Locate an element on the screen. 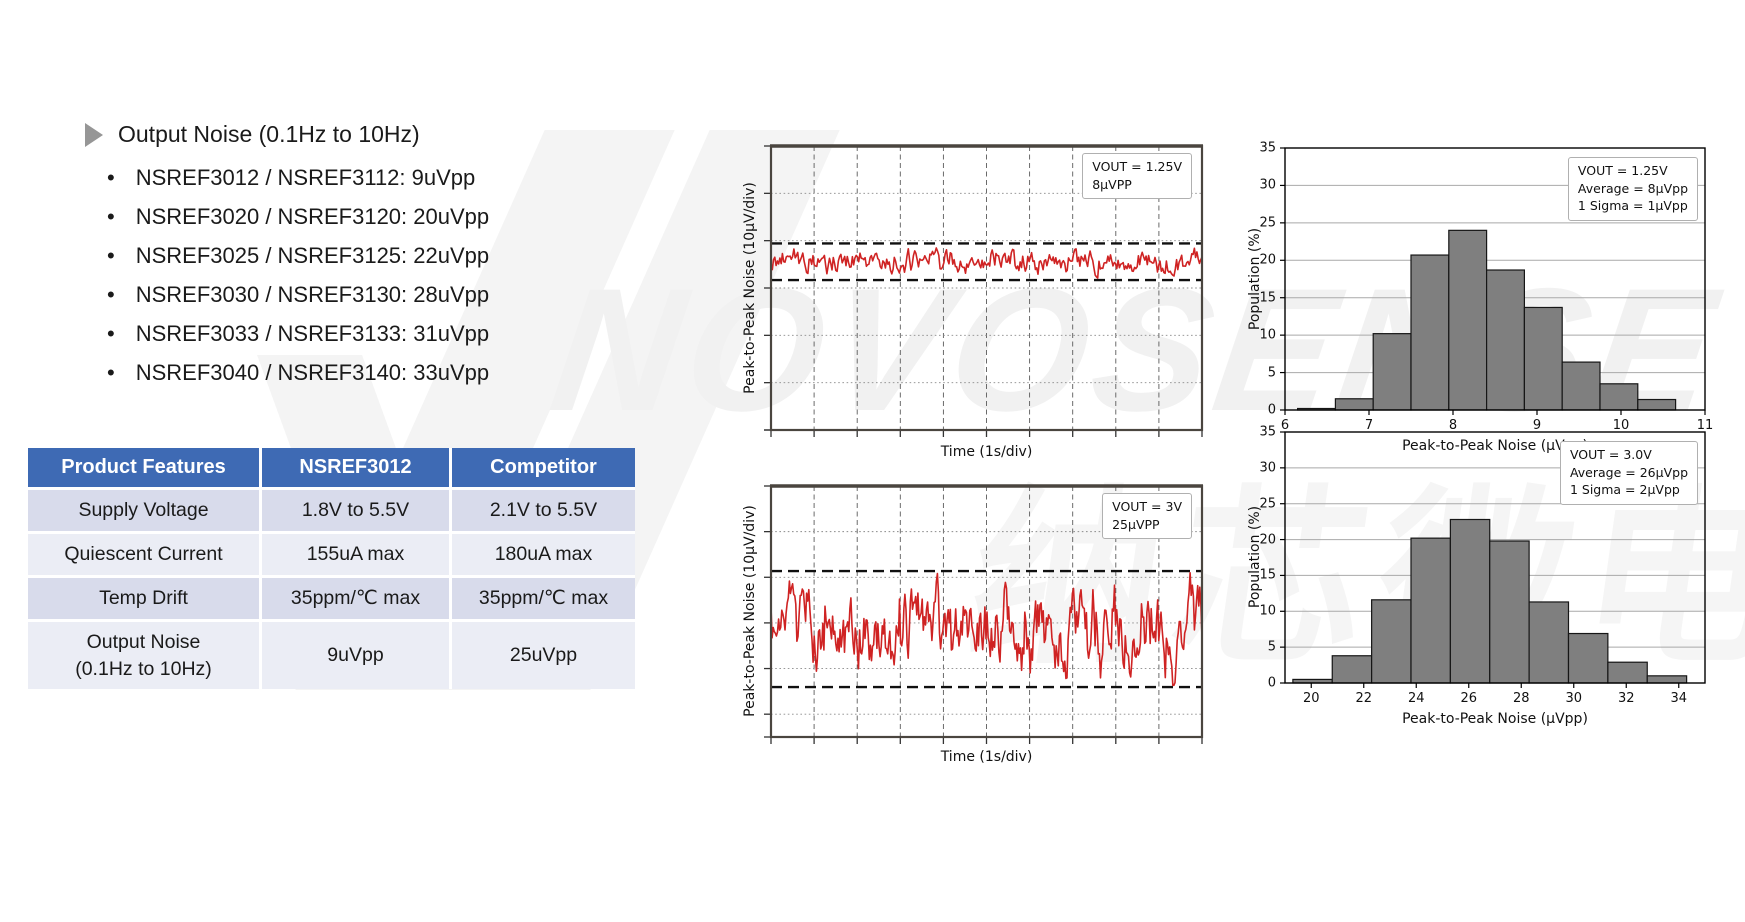 This screenshot has width=1745, height=922. x-tick-label: 9 is located at coordinates (1537, 425).